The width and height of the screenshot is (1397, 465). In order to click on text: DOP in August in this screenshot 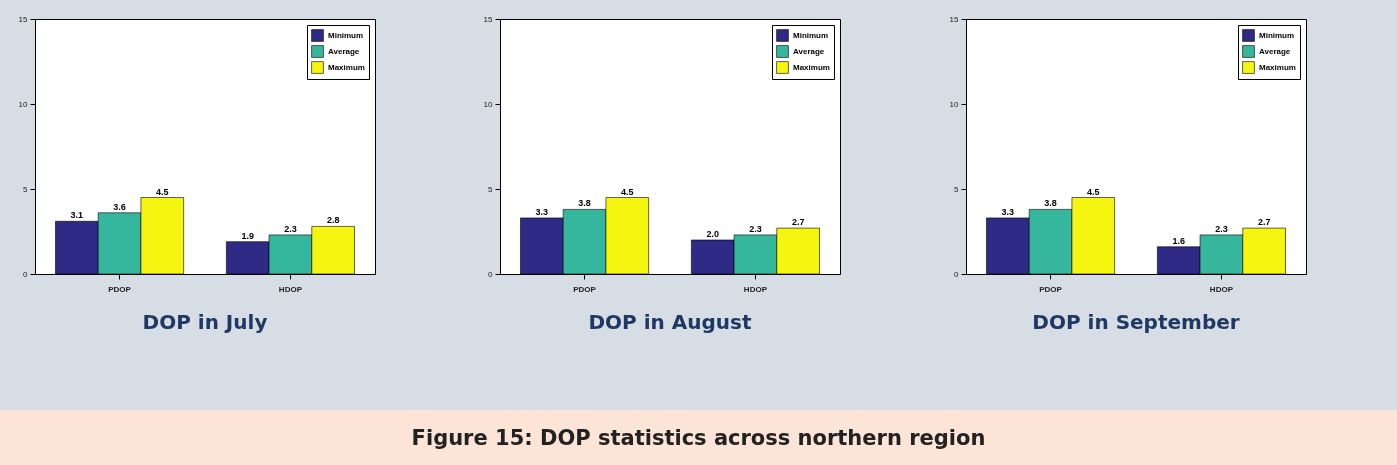, I will do `click(670, 322)`.